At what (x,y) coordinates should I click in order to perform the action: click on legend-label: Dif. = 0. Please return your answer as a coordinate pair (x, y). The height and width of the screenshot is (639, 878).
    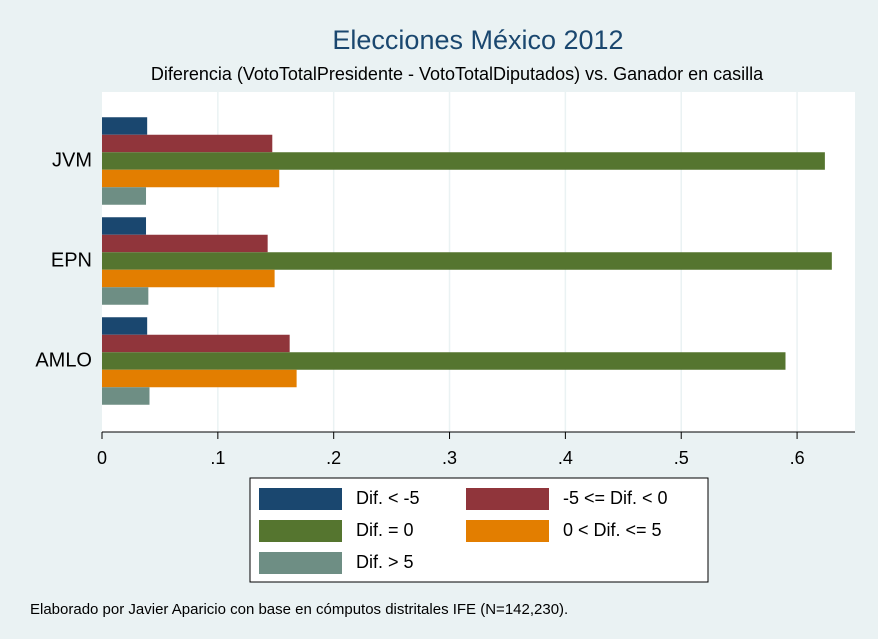
    Looking at the image, I should click on (385, 530).